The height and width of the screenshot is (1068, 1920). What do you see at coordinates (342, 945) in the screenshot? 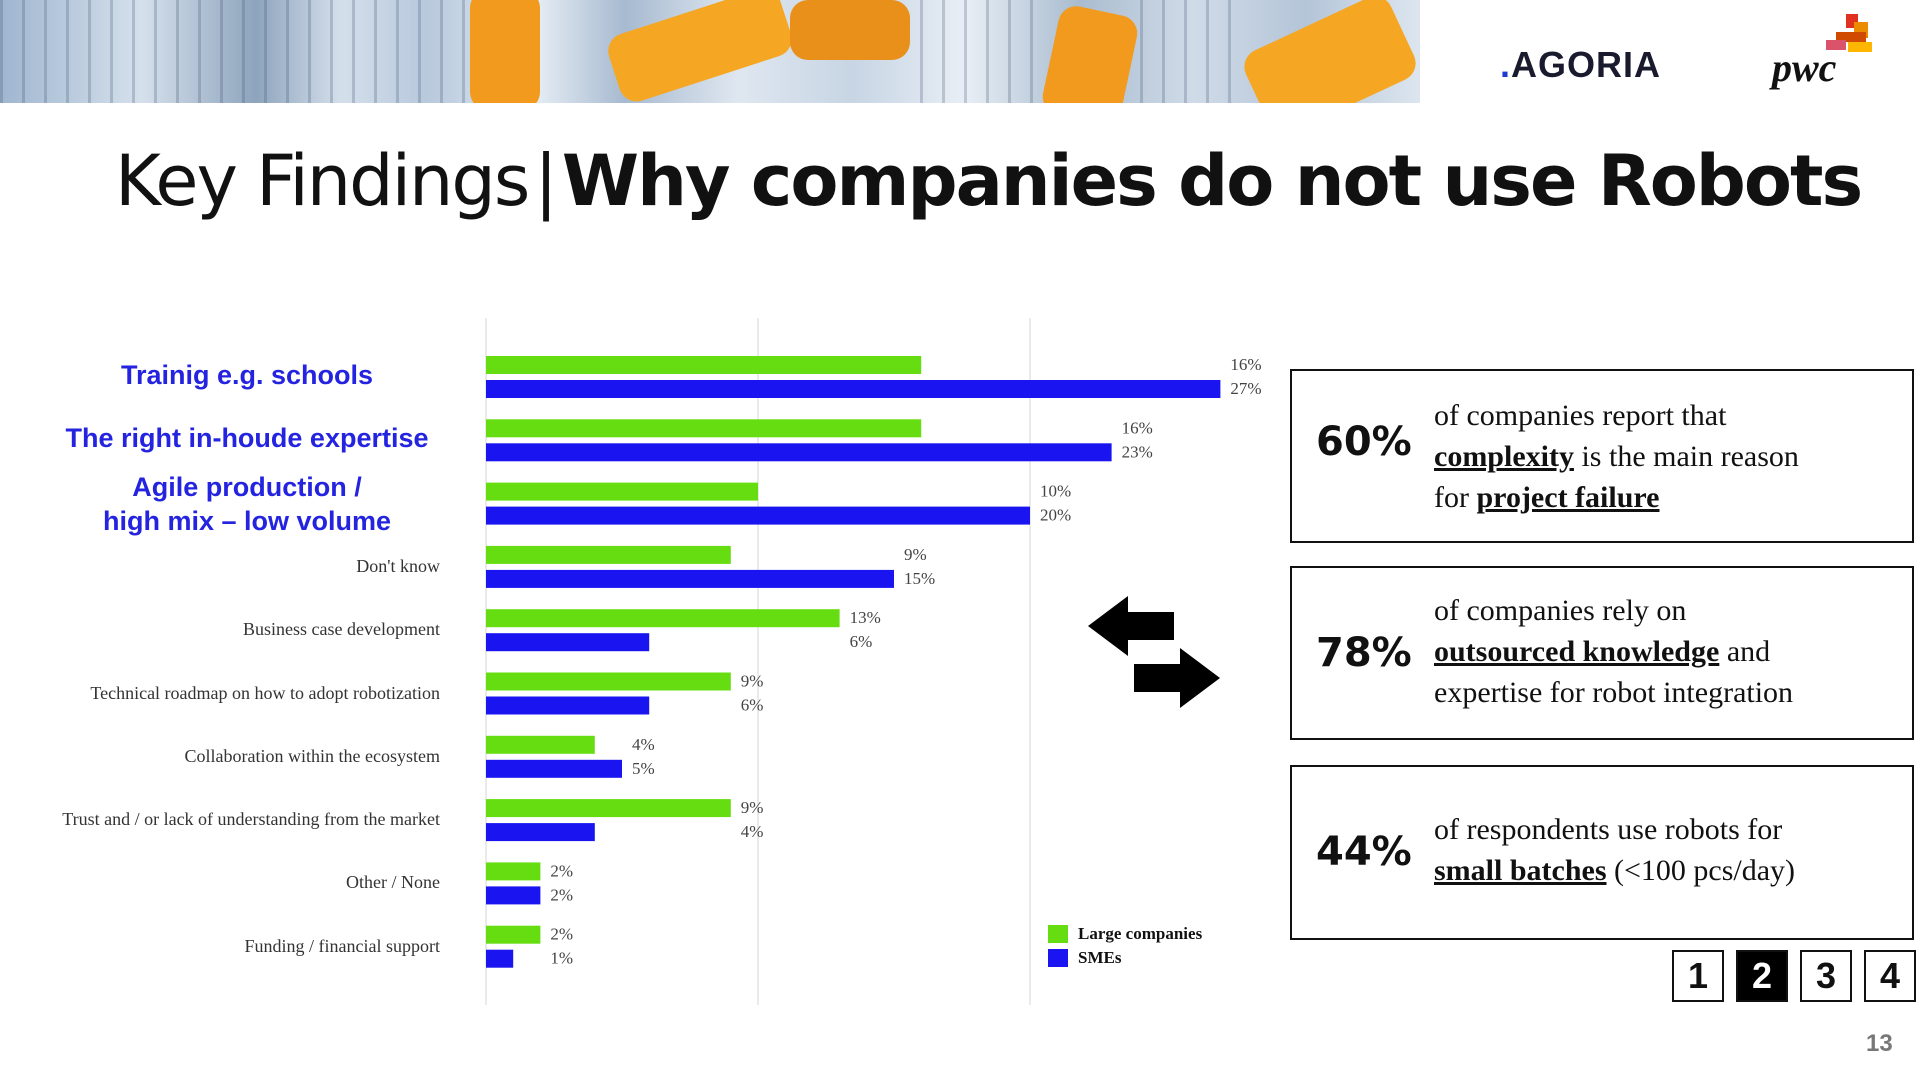
I see `category-label: Funding / financial support` at bounding box center [342, 945].